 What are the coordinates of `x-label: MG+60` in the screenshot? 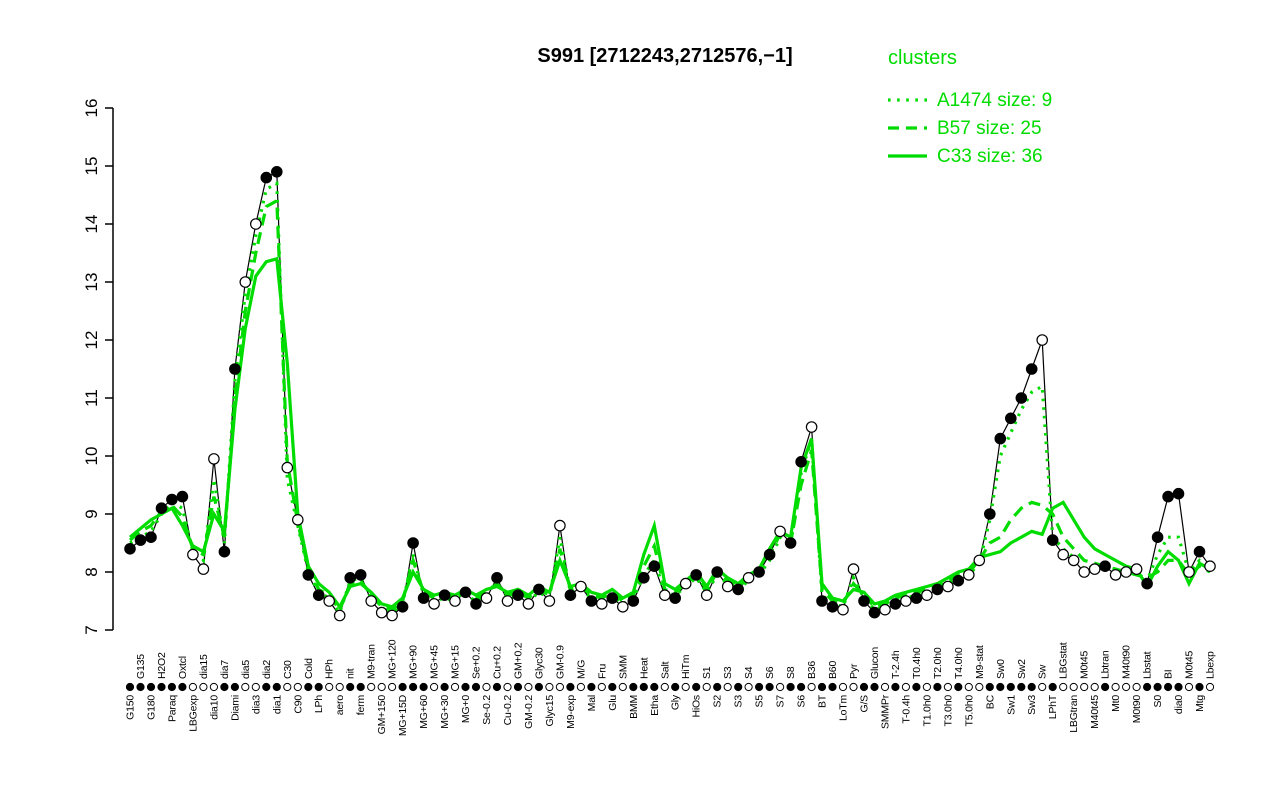 It's located at (424, 712).